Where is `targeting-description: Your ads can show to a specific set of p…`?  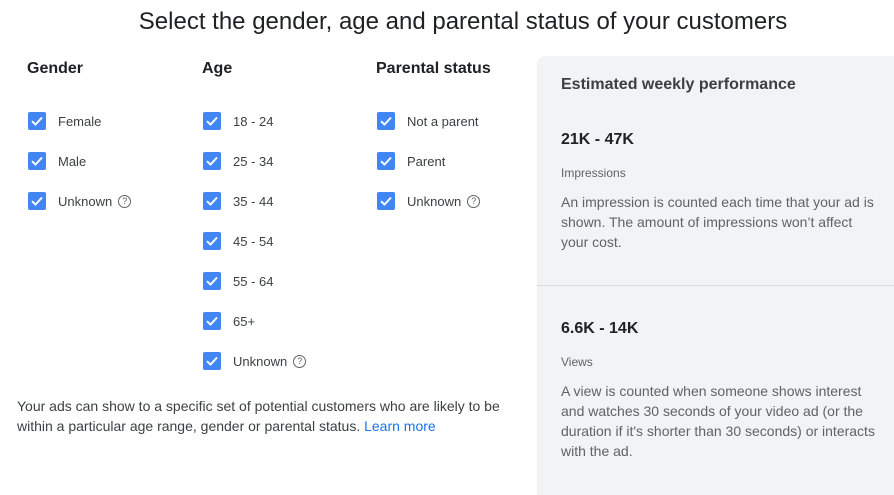
targeting-description: Your ads can show to a specific set of p… is located at coordinates (263, 416).